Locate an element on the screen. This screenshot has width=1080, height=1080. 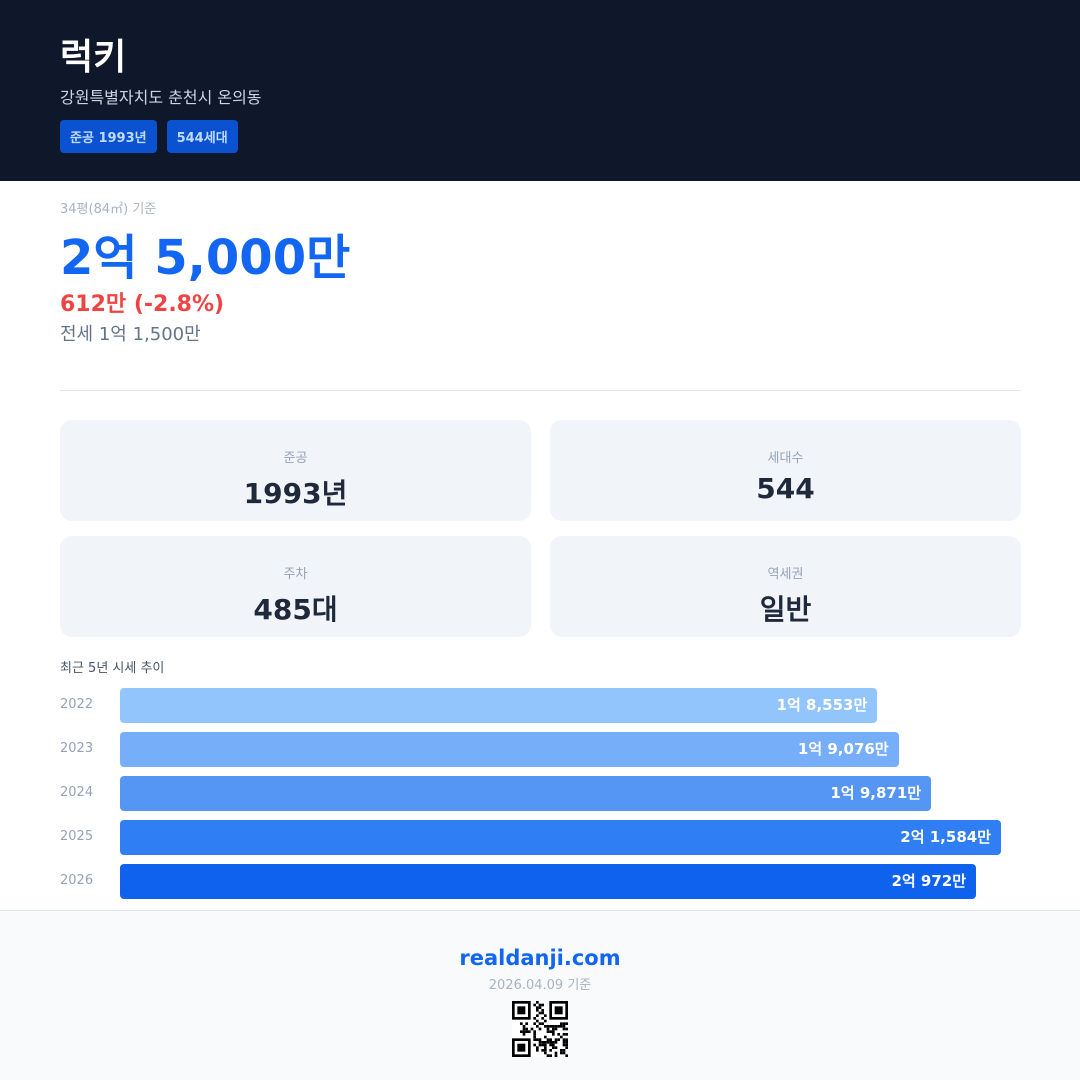
price-basis: 34평(84㎡) 기준 is located at coordinates (108, 209).